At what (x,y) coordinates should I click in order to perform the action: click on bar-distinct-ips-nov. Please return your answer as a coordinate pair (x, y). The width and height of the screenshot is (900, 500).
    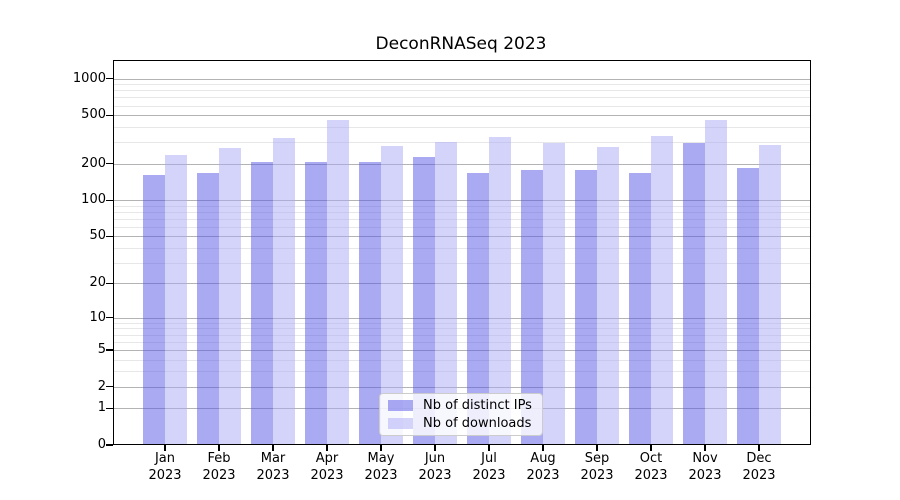
    Looking at the image, I should click on (694, 293).